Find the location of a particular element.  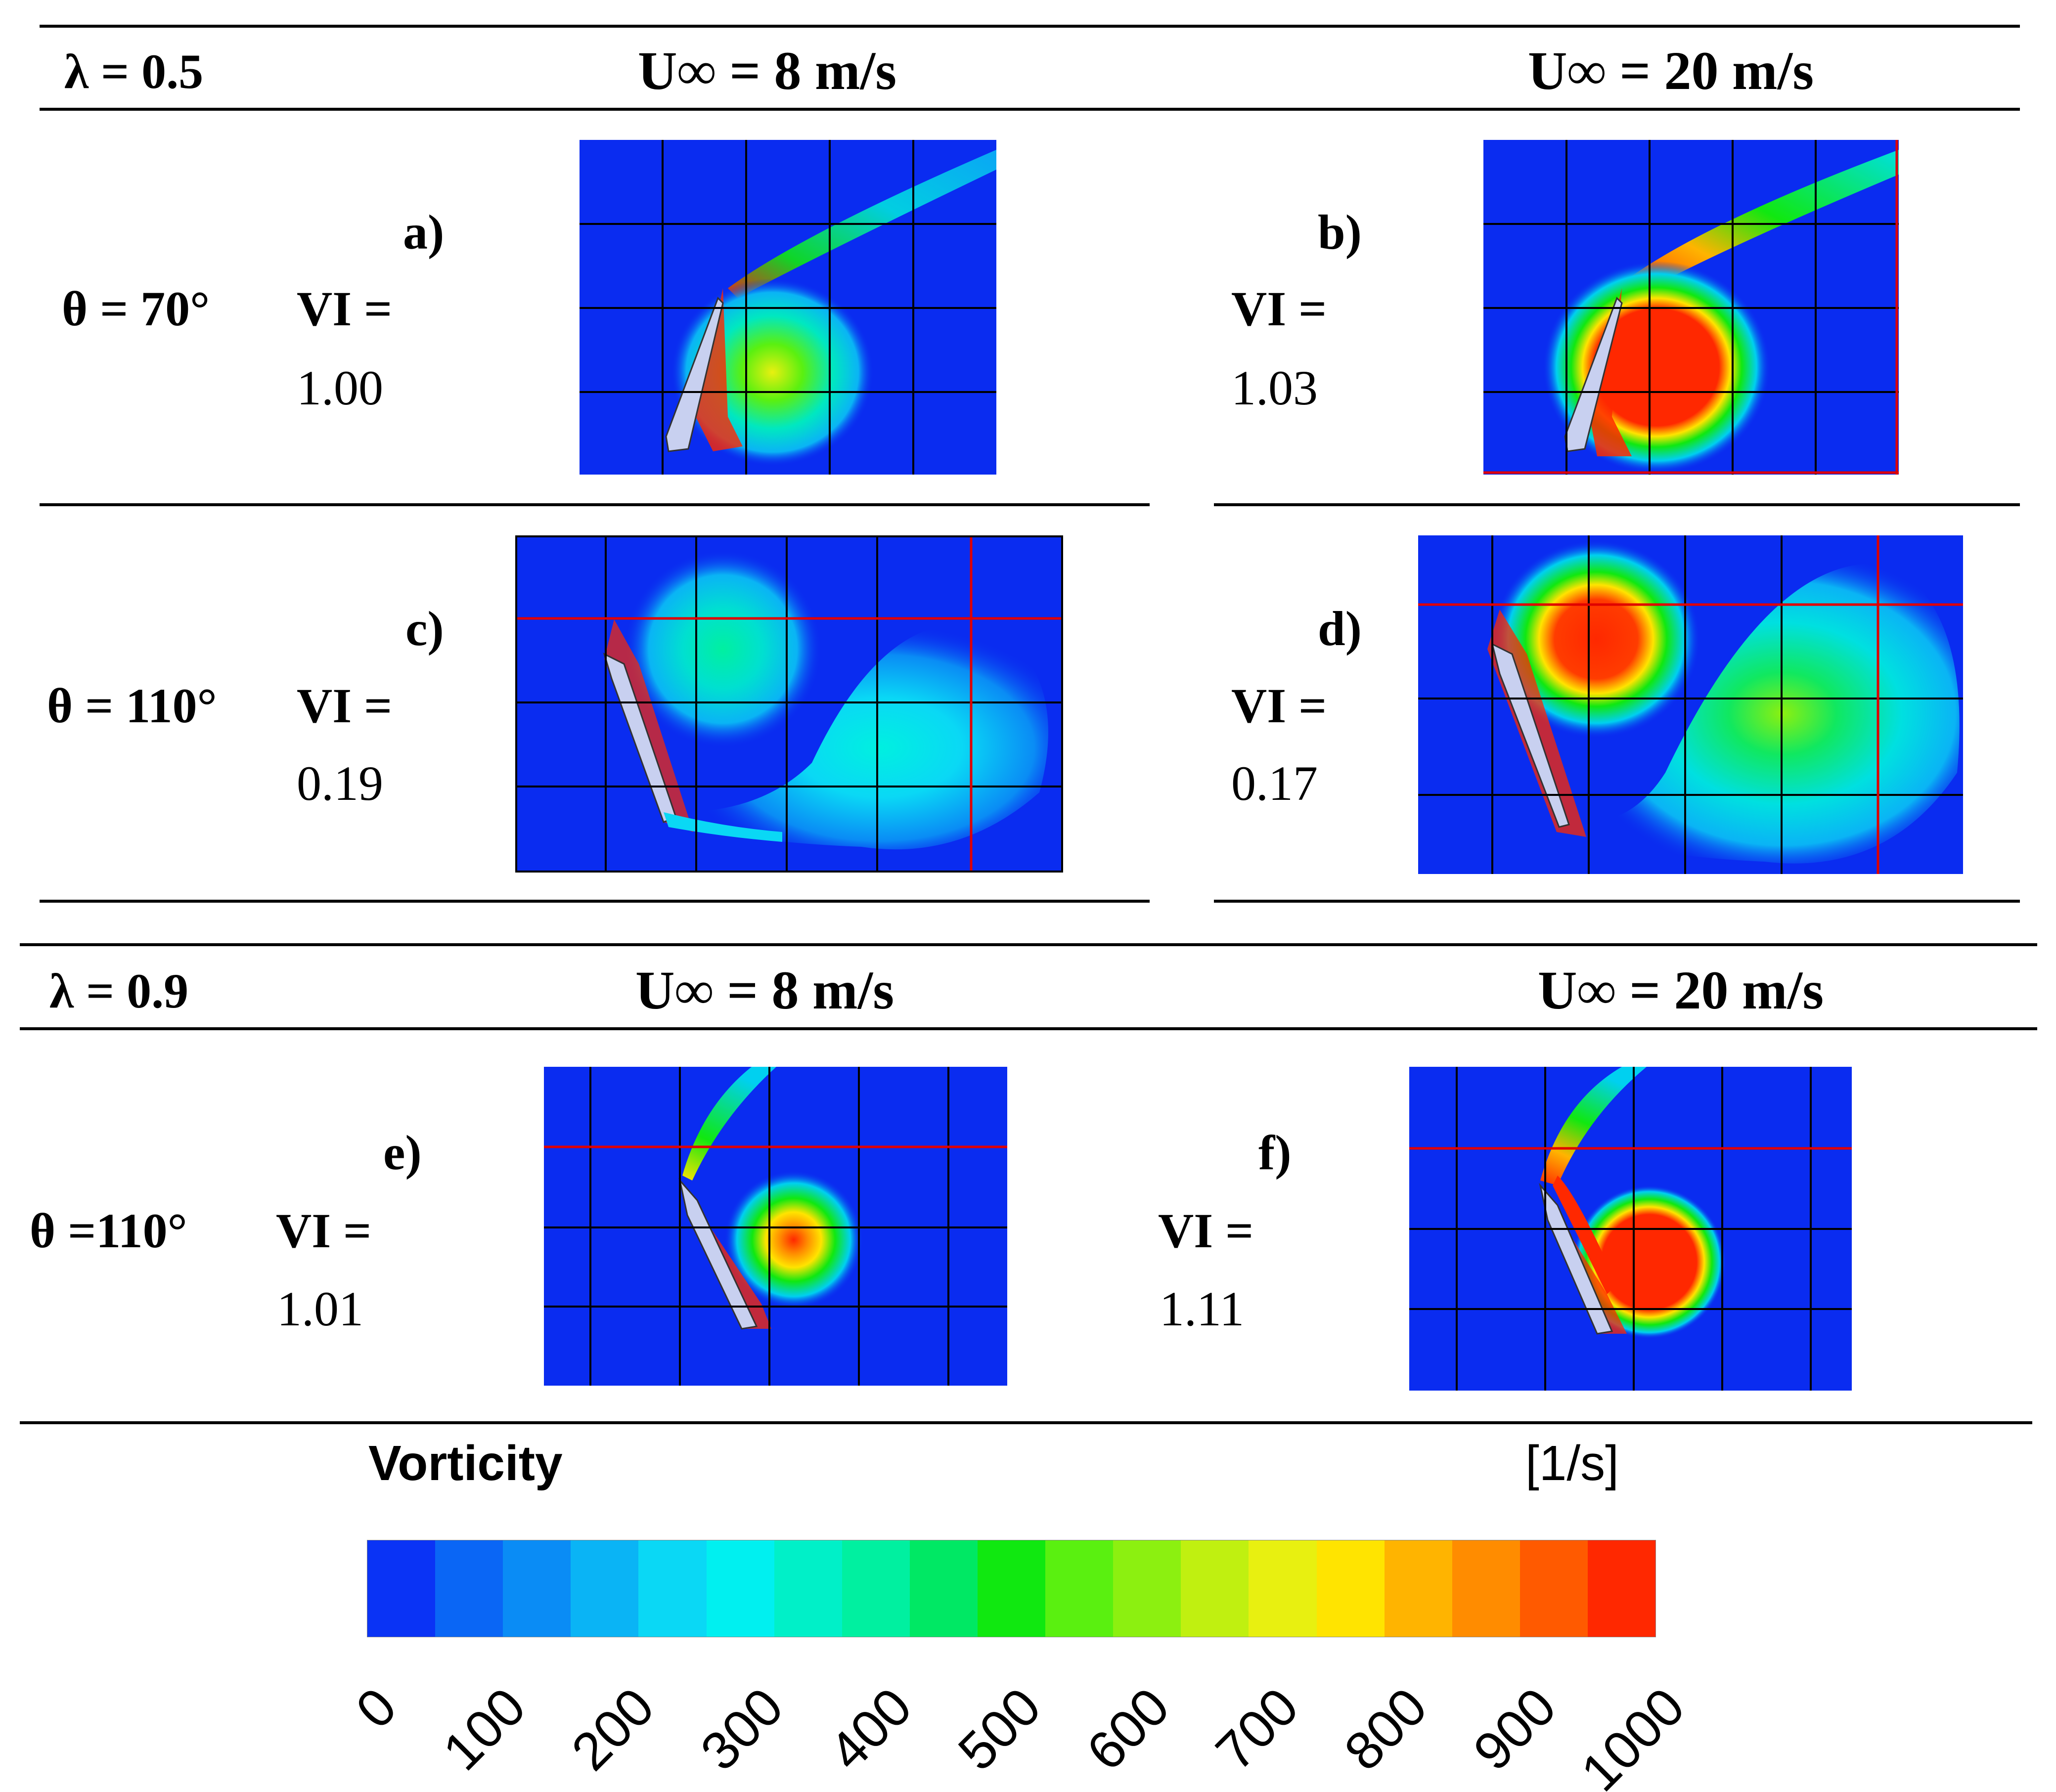

contour-plot-e is located at coordinates (775, 1227).